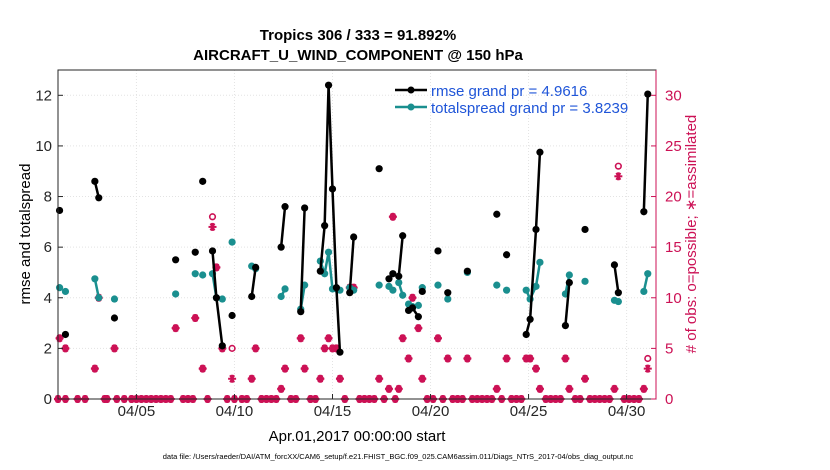 The image size is (830, 470). Describe the element at coordinates (691, 234) in the screenshot. I see `y2-axis-label: # of obs: o=possible; ∗=assimilated` at that location.